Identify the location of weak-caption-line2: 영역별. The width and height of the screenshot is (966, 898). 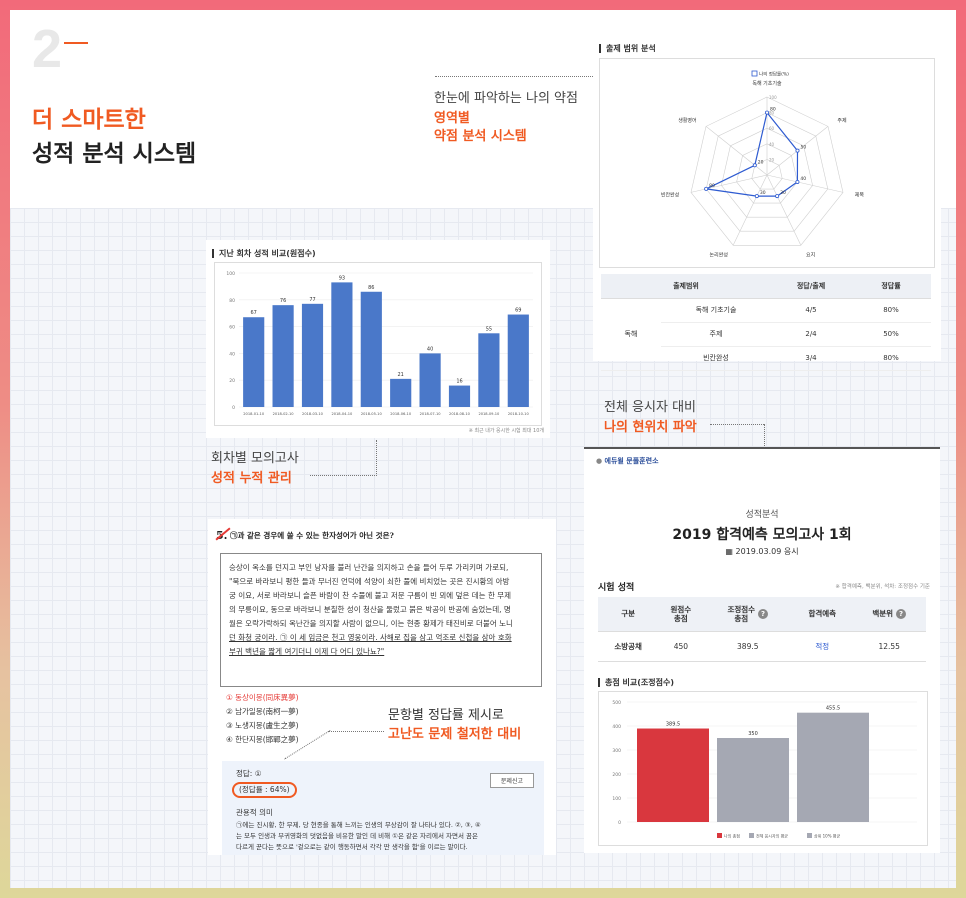
(452, 118).